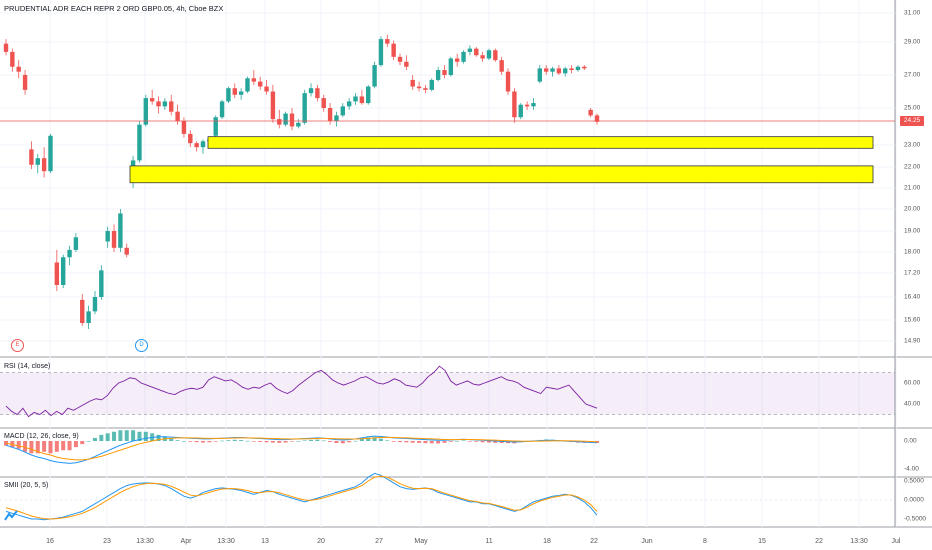  Describe the element at coordinates (27, 366) in the screenshot. I see `rsi-pane-title: RSI (14, close)` at that location.